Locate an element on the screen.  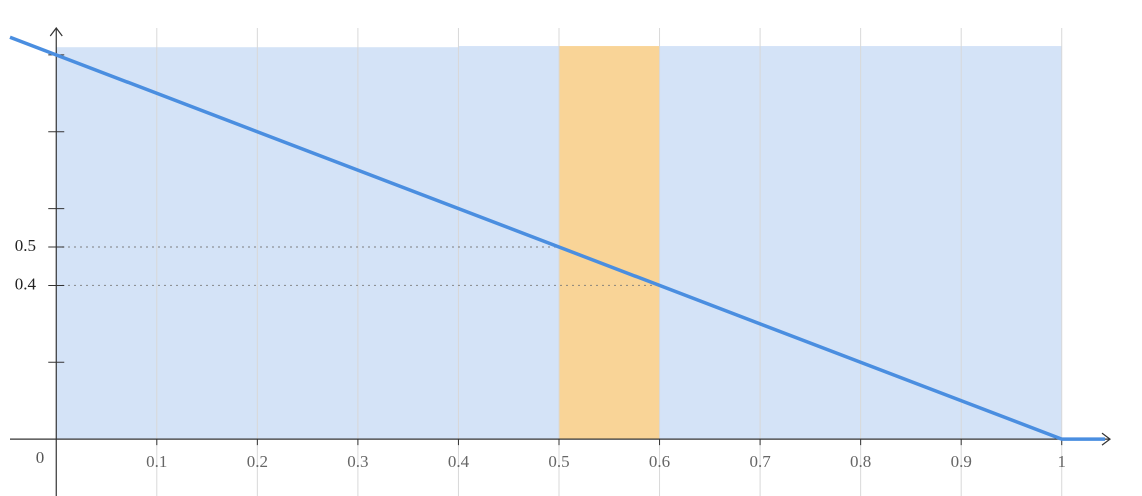
x-axis-arrow is located at coordinates (1106, 439).